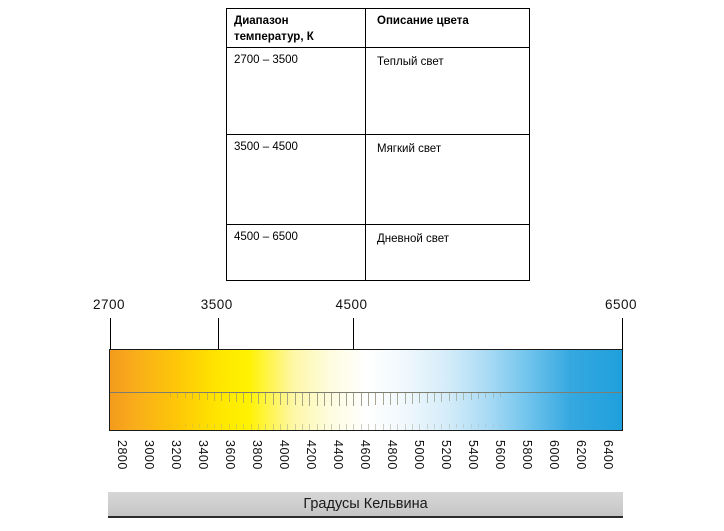 The image size is (724, 531). I want to click on bottom-axis-label: 3400, so click(203, 455).